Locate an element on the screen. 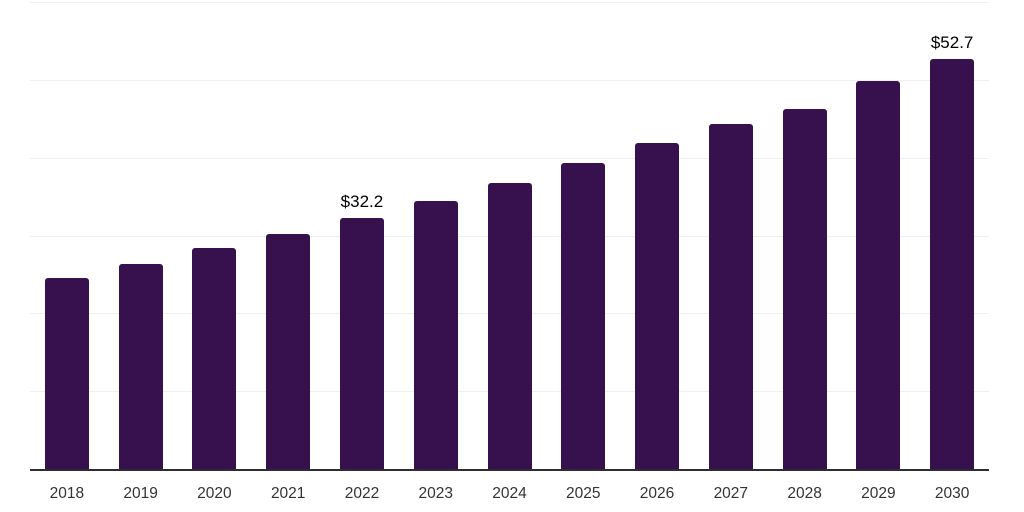 This screenshot has width=1024, height=512. x-tick-2024: 2024 is located at coordinates (509, 493).